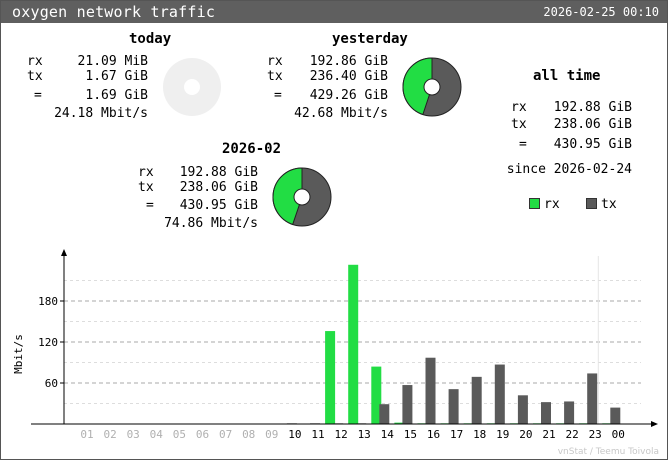 Image resolution: width=668 pixels, height=460 pixels. I want to click on x-tick-label: 13, so click(364, 434).